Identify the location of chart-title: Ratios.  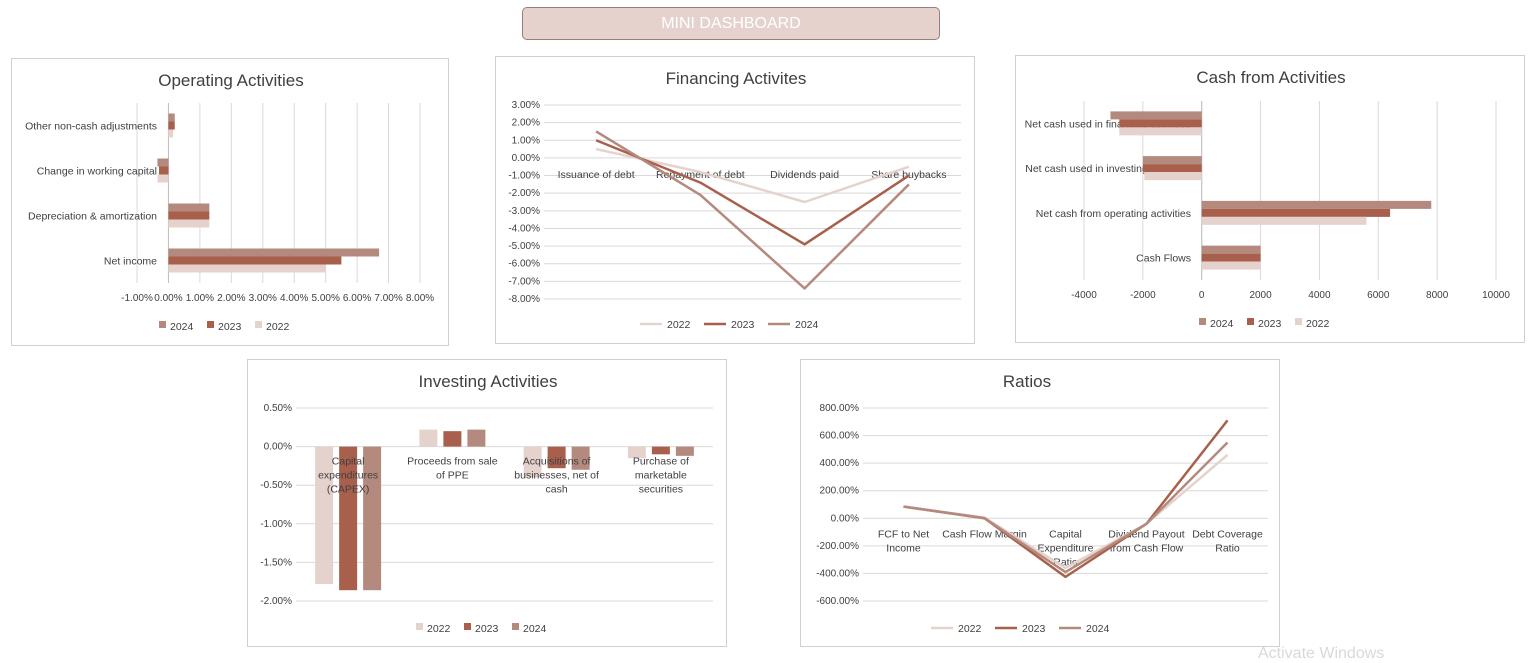
(1027, 381).